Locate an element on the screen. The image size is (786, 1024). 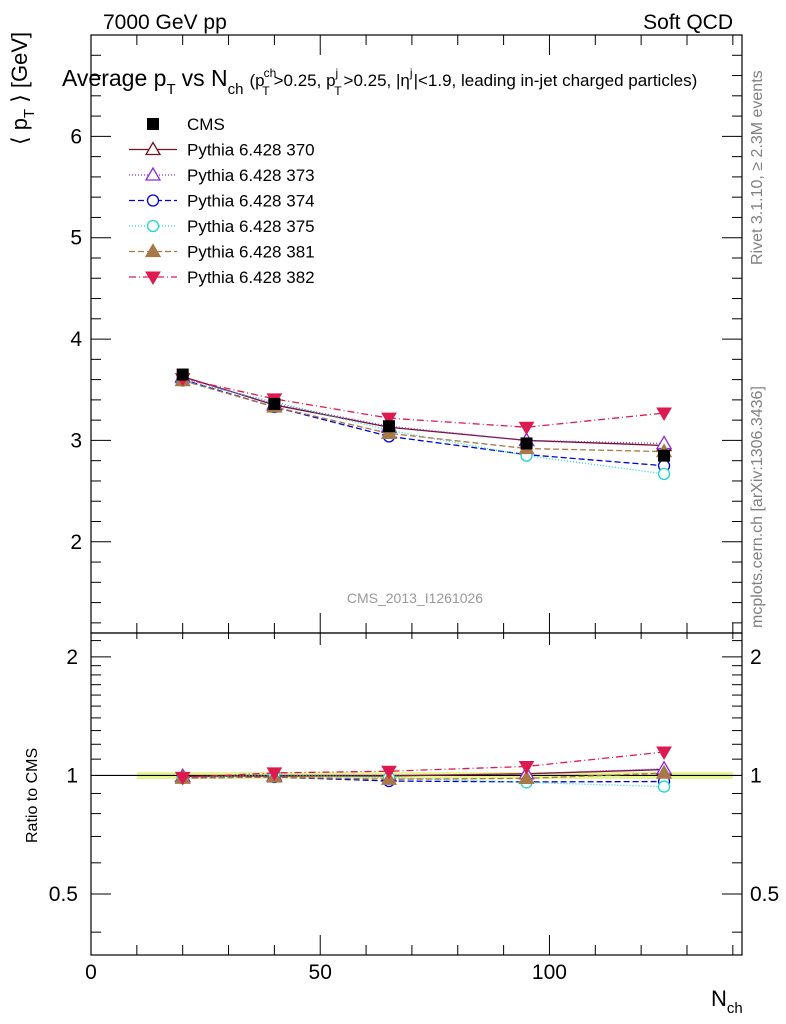
legend-label-p382: Pythia 6.428 382 is located at coordinates (251, 277).